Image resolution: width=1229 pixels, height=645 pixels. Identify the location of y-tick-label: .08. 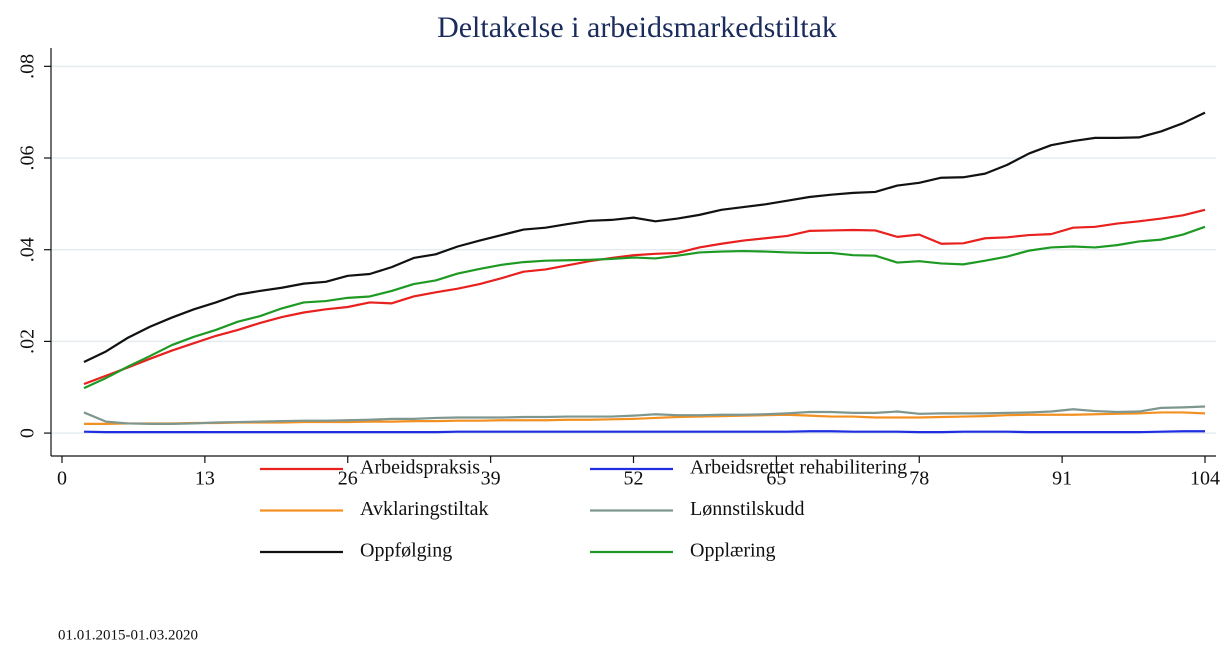
(28, 66).